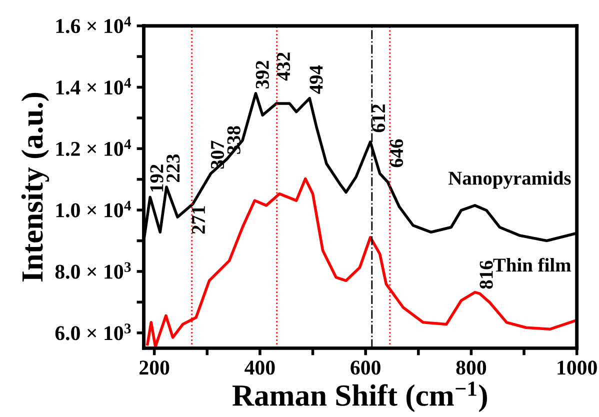 The image size is (599, 417). What do you see at coordinates (173, 168) in the screenshot?
I see `annotation: 223` at bounding box center [173, 168].